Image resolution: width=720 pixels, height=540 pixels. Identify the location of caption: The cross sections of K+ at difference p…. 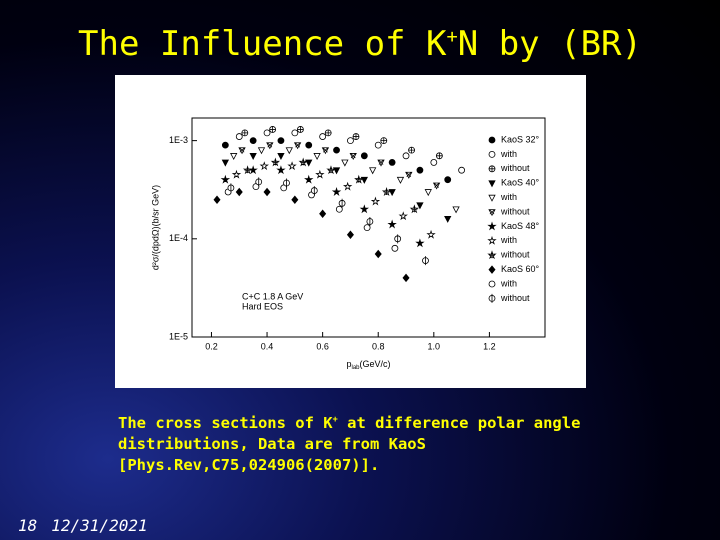
(378, 443).